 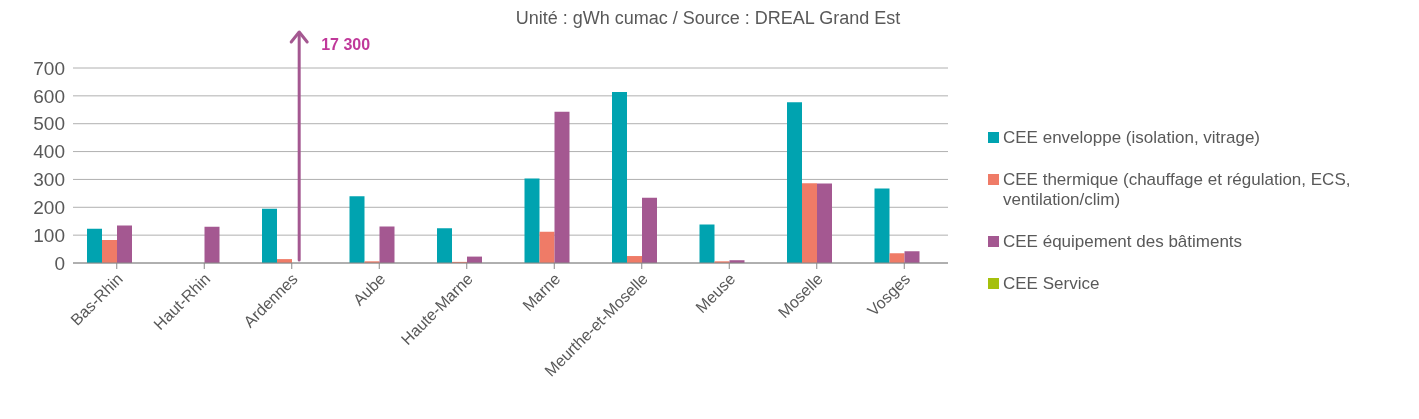 I want to click on y-tick-label: 500, so click(x=49, y=124).